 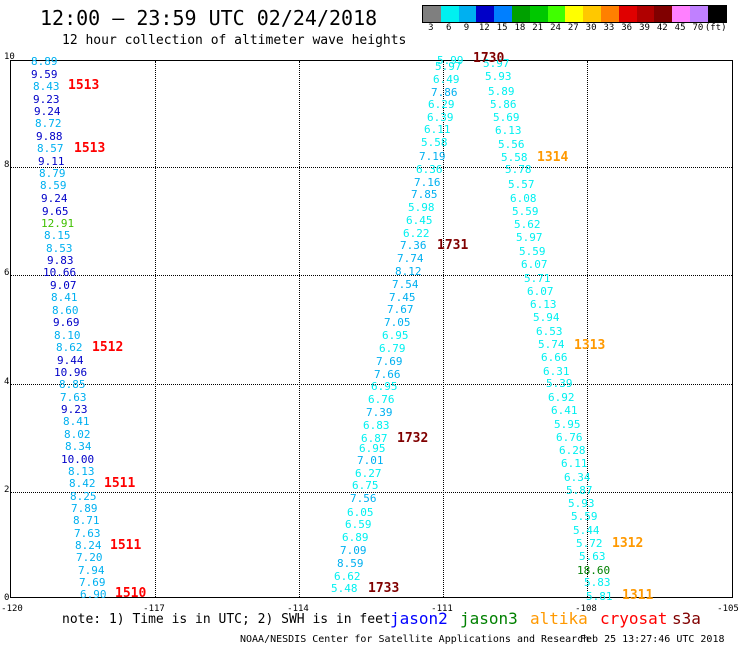 What do you see at coordinates (46, 86) in the screenshot?
I see `wave-height-value: 8.43` at bounding box center [46, 86].